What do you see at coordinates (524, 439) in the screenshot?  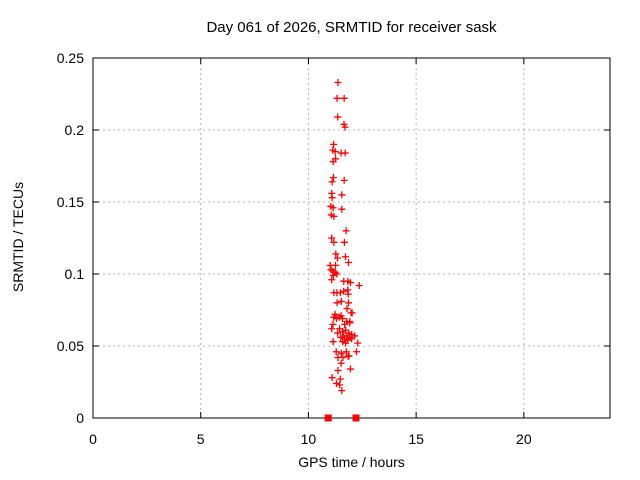 I see `x-tick-label: 20` at bounding box center [524, 439].